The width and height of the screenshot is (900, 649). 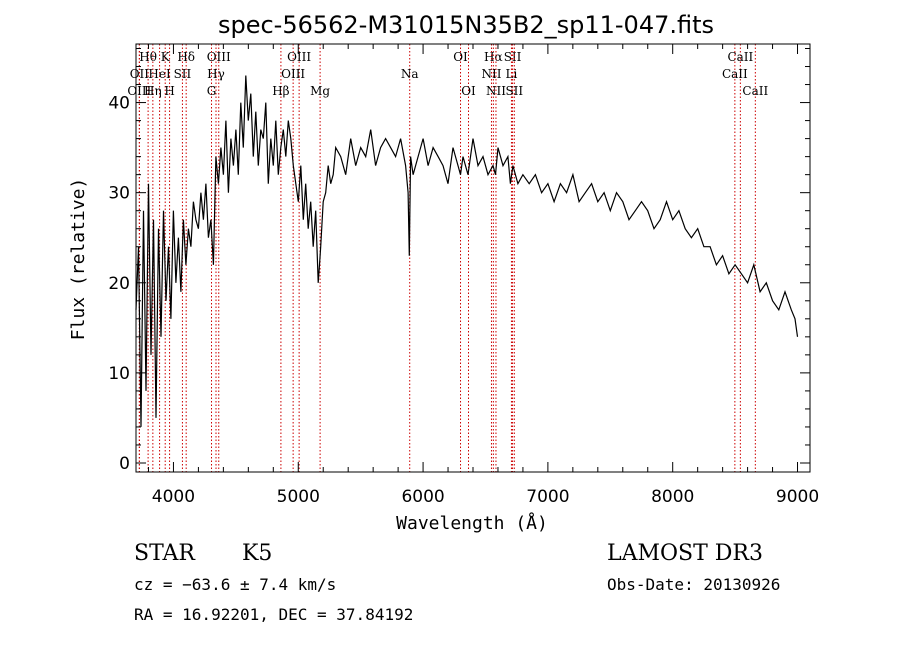 I want to click on x-tick-label: 6000, so click(x=422, y=497).